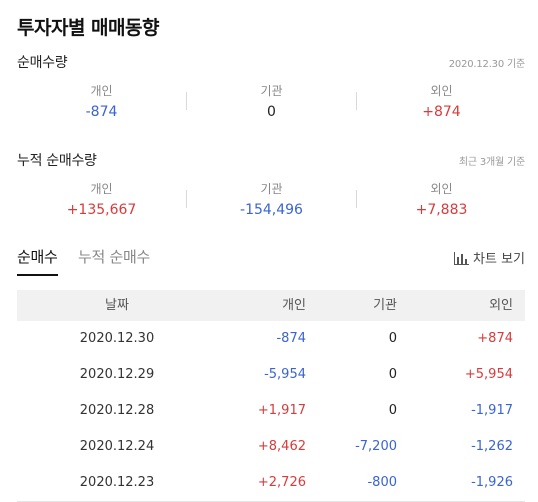 This screenshot has width=538, height=502. Describe the element at coordinates (117, 446) in the screenshot. I see `row-date: 2020.12.24` at that location.